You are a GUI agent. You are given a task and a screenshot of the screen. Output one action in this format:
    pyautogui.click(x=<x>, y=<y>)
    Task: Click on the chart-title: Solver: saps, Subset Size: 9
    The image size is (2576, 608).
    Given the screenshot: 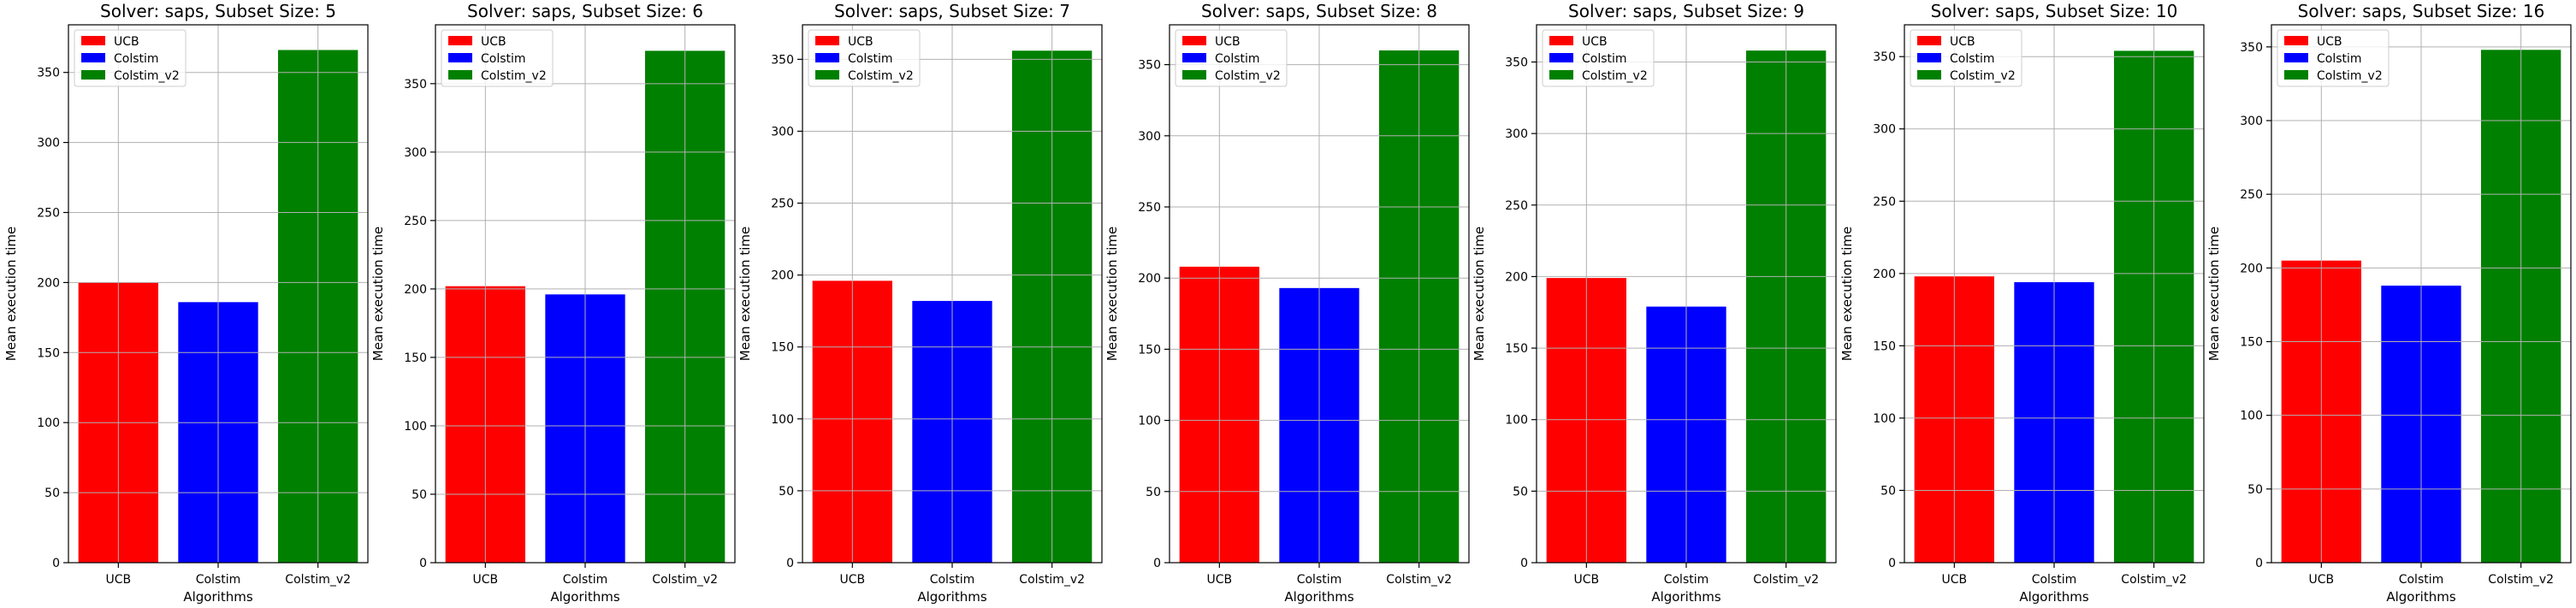 What is the action you would take?
    pyautogui.click(x=1686, y=11)
    